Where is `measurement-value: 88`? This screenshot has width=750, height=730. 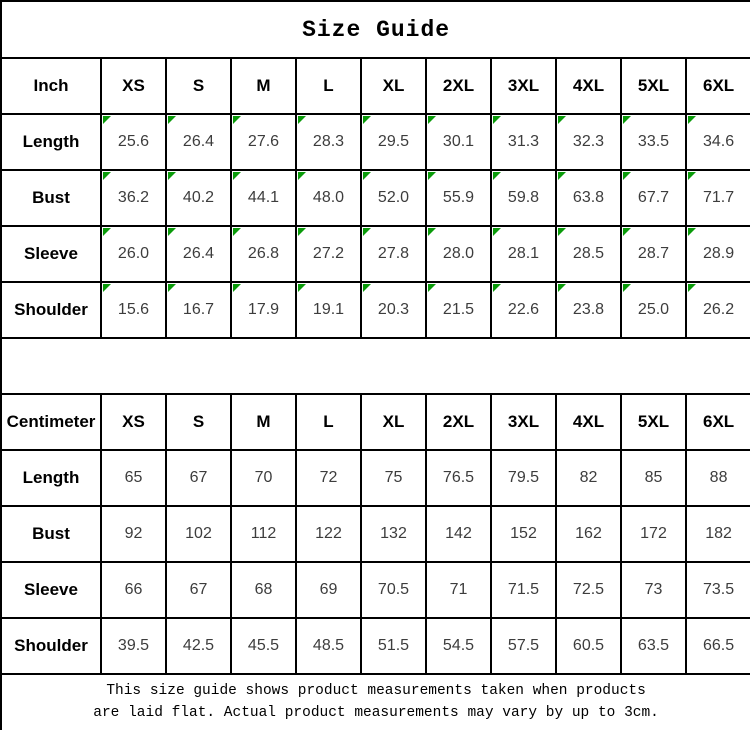
measurement-value: 88 is located at coordinates (717, 478).